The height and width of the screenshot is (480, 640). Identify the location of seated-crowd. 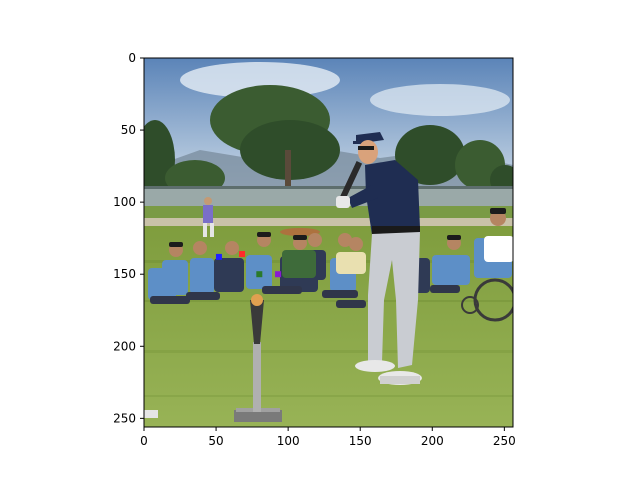
(330, 265).